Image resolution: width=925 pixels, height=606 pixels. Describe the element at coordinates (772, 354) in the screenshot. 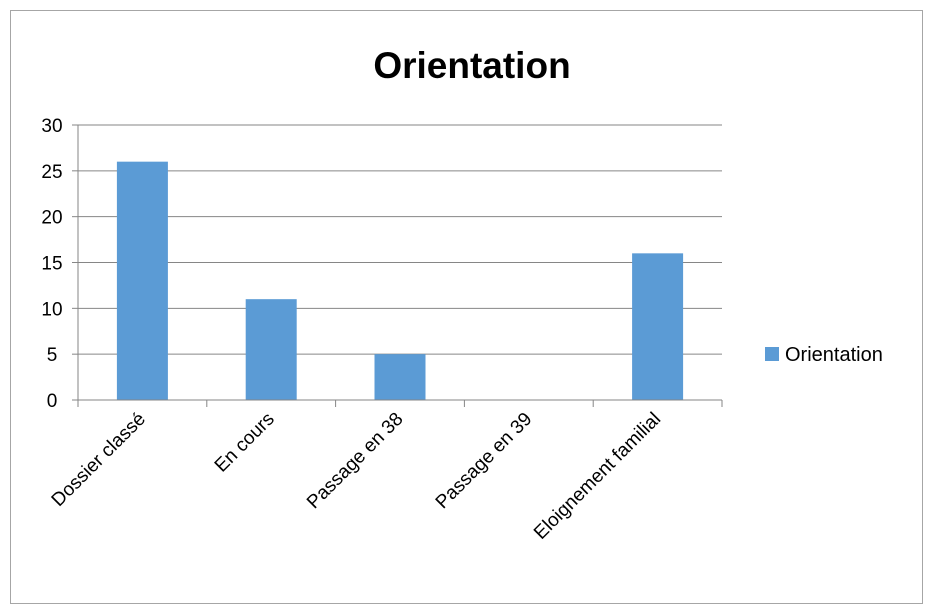

I see `legend-swatch` at that location.